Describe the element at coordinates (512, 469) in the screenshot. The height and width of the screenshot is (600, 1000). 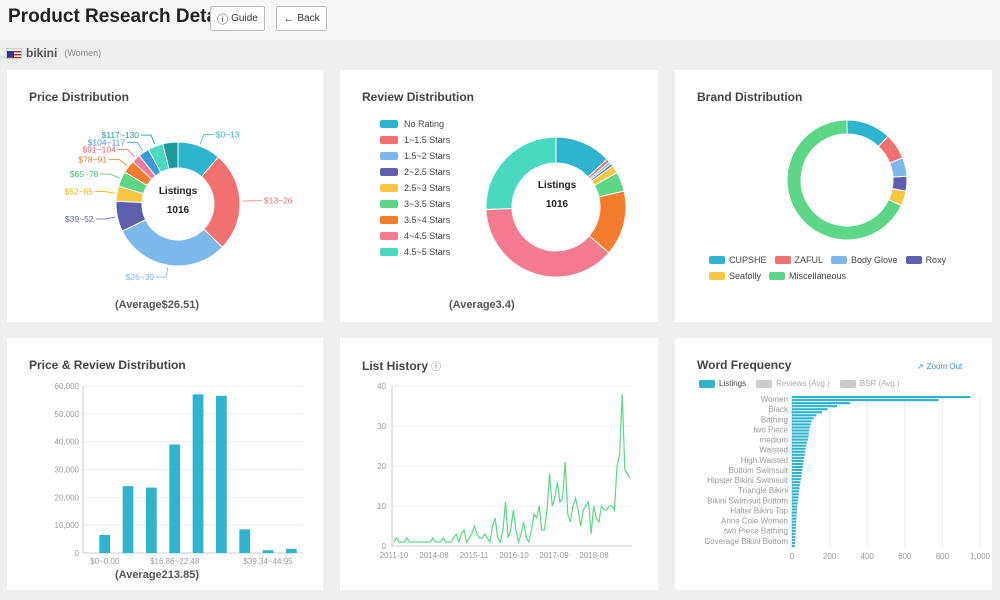
I see `list-history-line` at that location.